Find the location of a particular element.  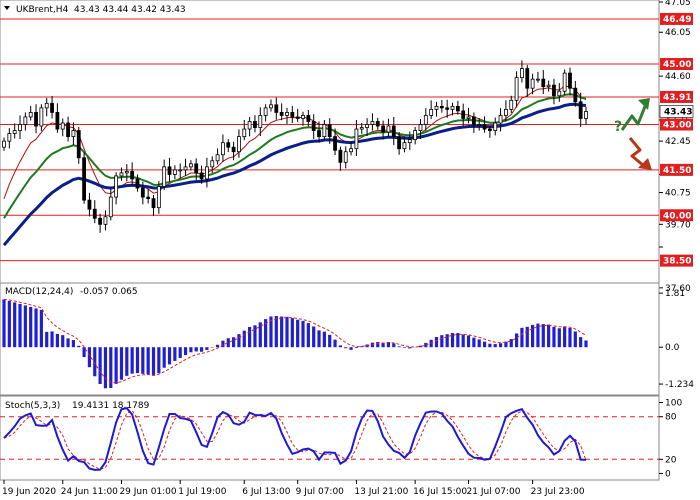

symbol-label: UKBrent,H4 is located at coordinates (42, 10).